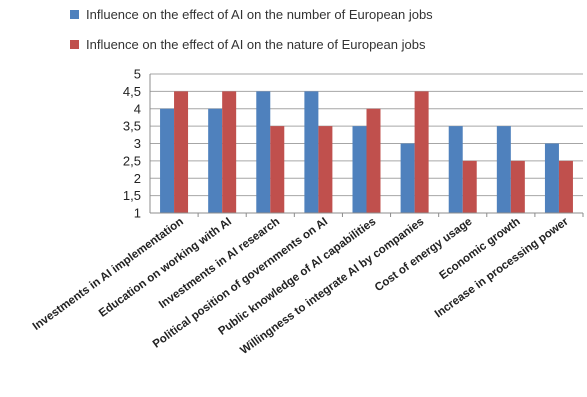 This screenshot has width=587, height=397. What do you see at coordinates (137, 108) in the screenshot?
I see `y-tick-label: 4` at bounding box center [137, 108].